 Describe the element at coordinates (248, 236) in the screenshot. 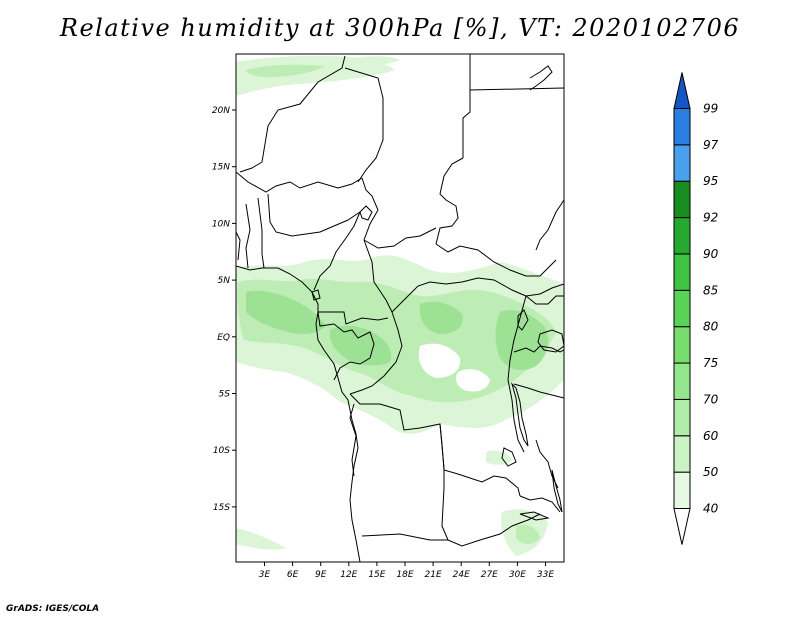

I see `border-togo` at that location.